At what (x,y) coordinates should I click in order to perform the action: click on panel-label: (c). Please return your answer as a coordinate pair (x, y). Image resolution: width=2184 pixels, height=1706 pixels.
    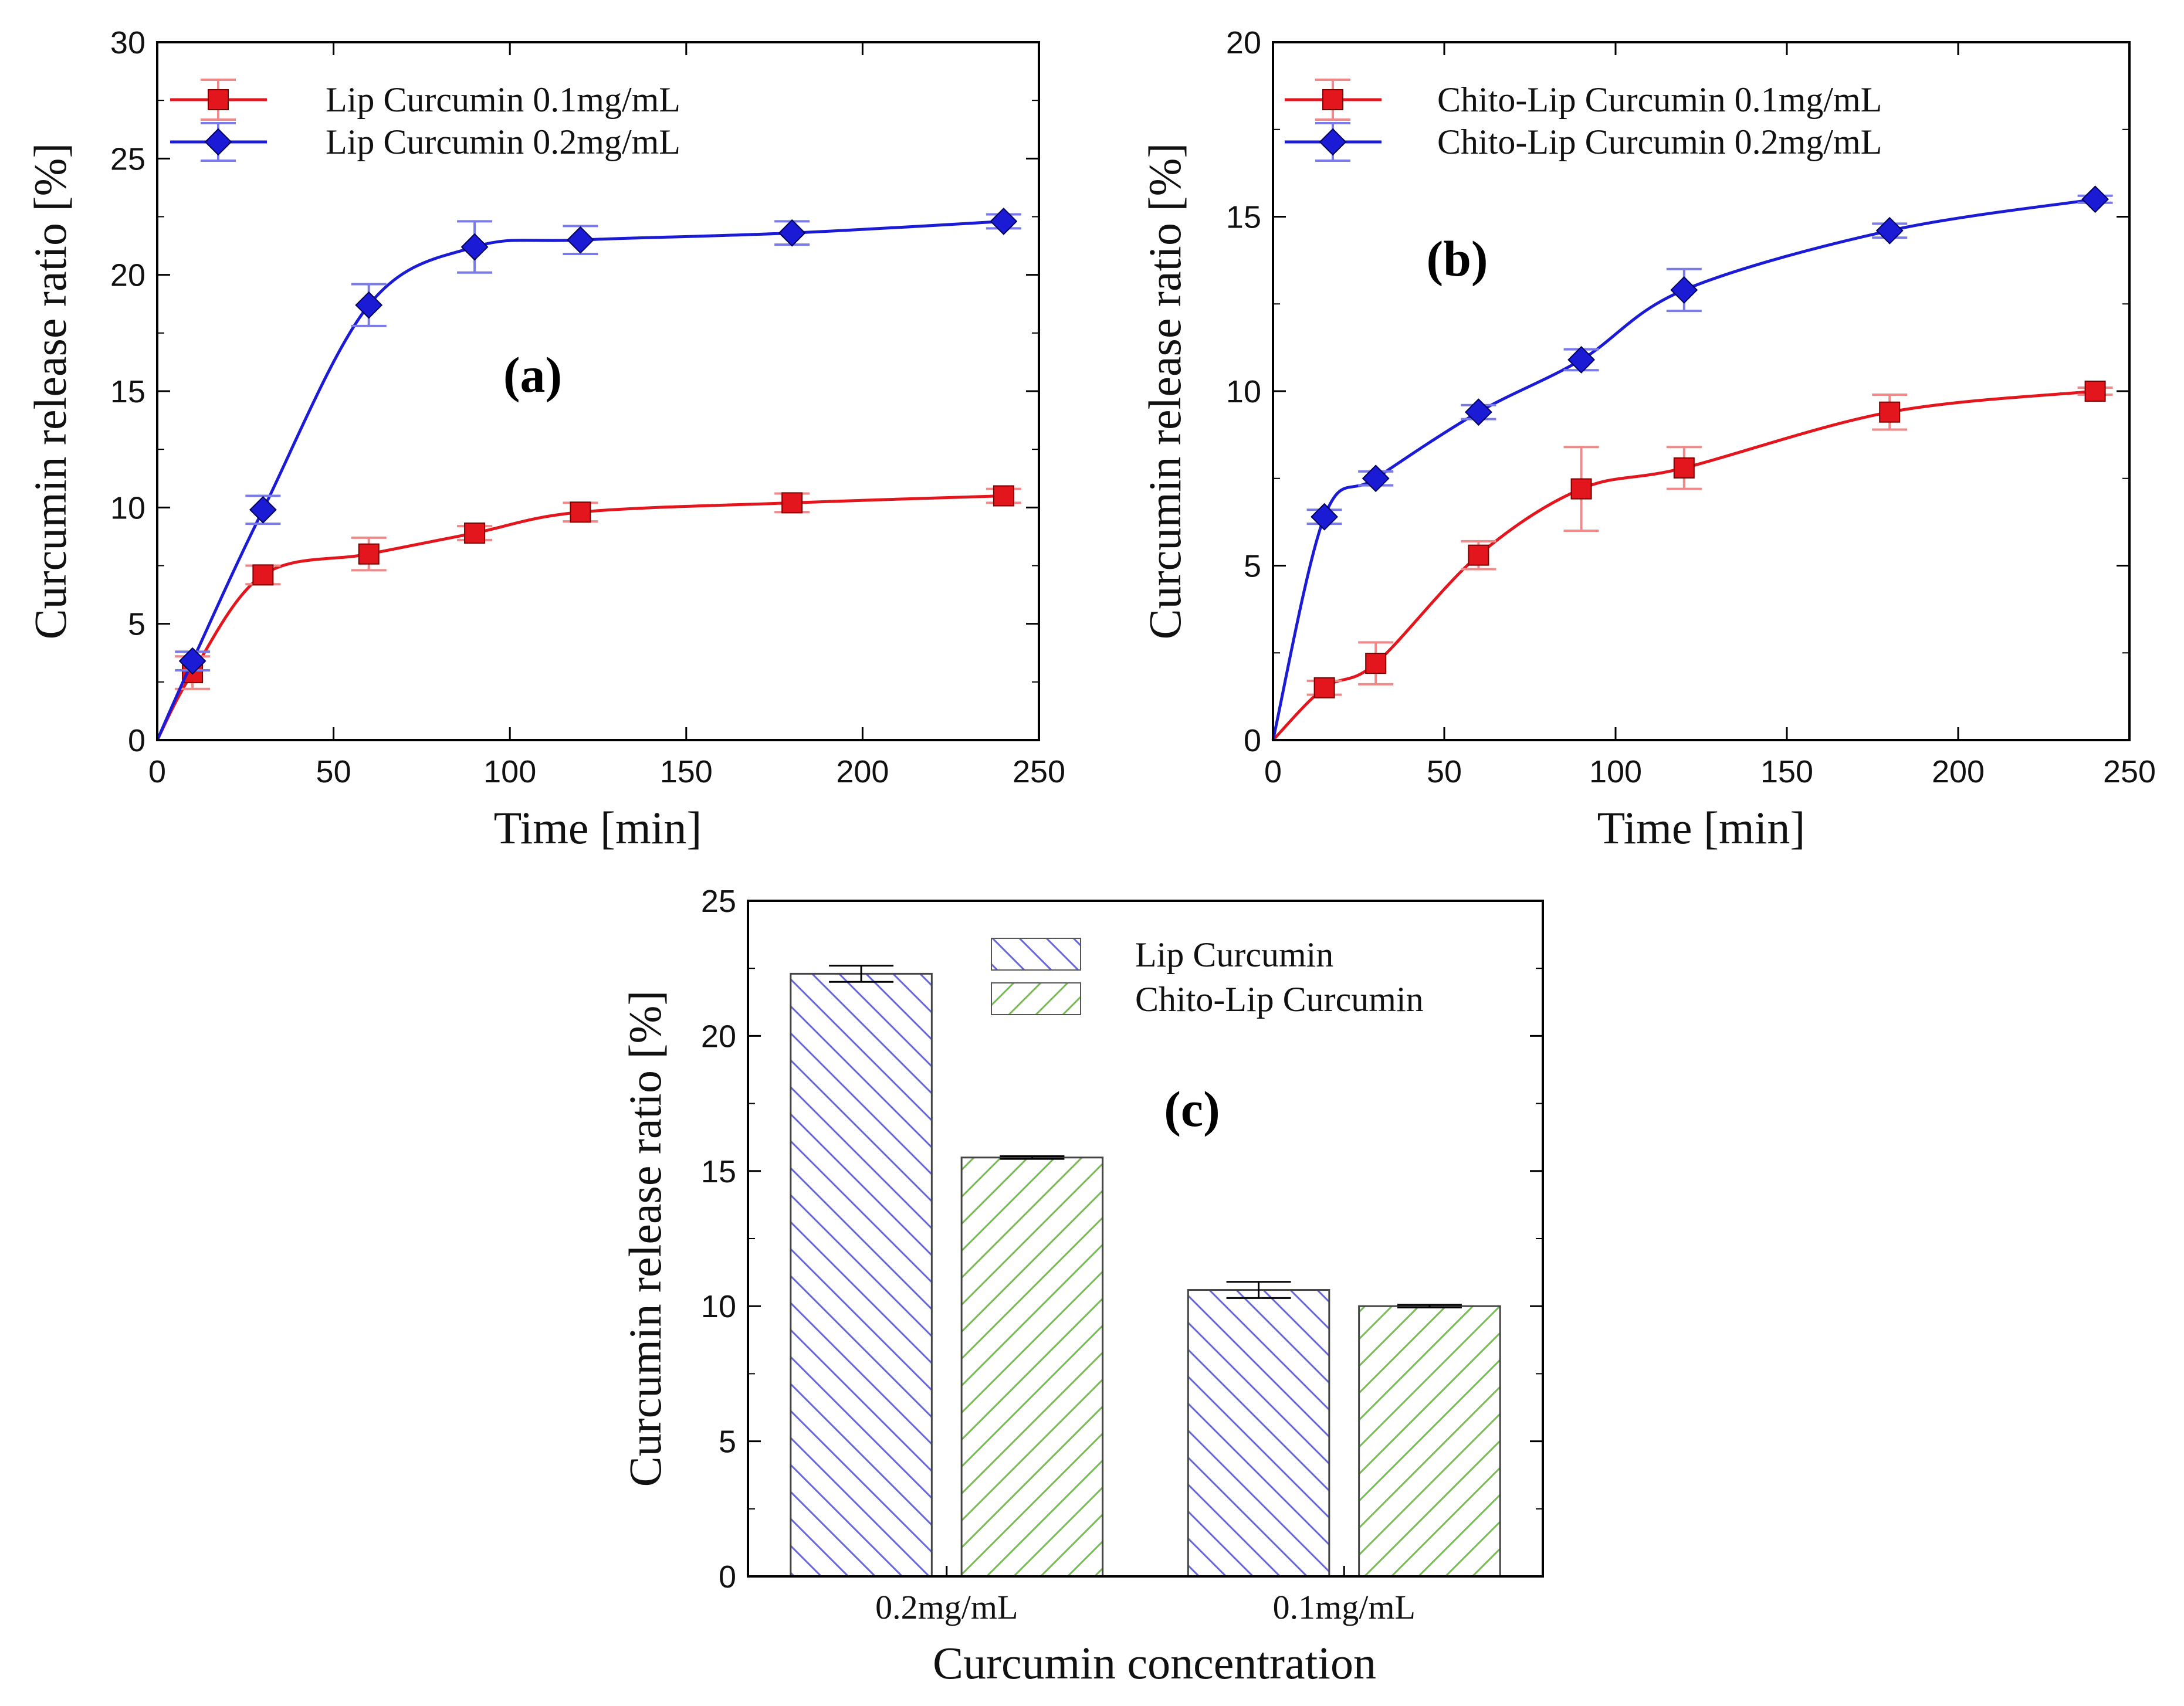
    Looking at the image, I should click on (1192, 1109).